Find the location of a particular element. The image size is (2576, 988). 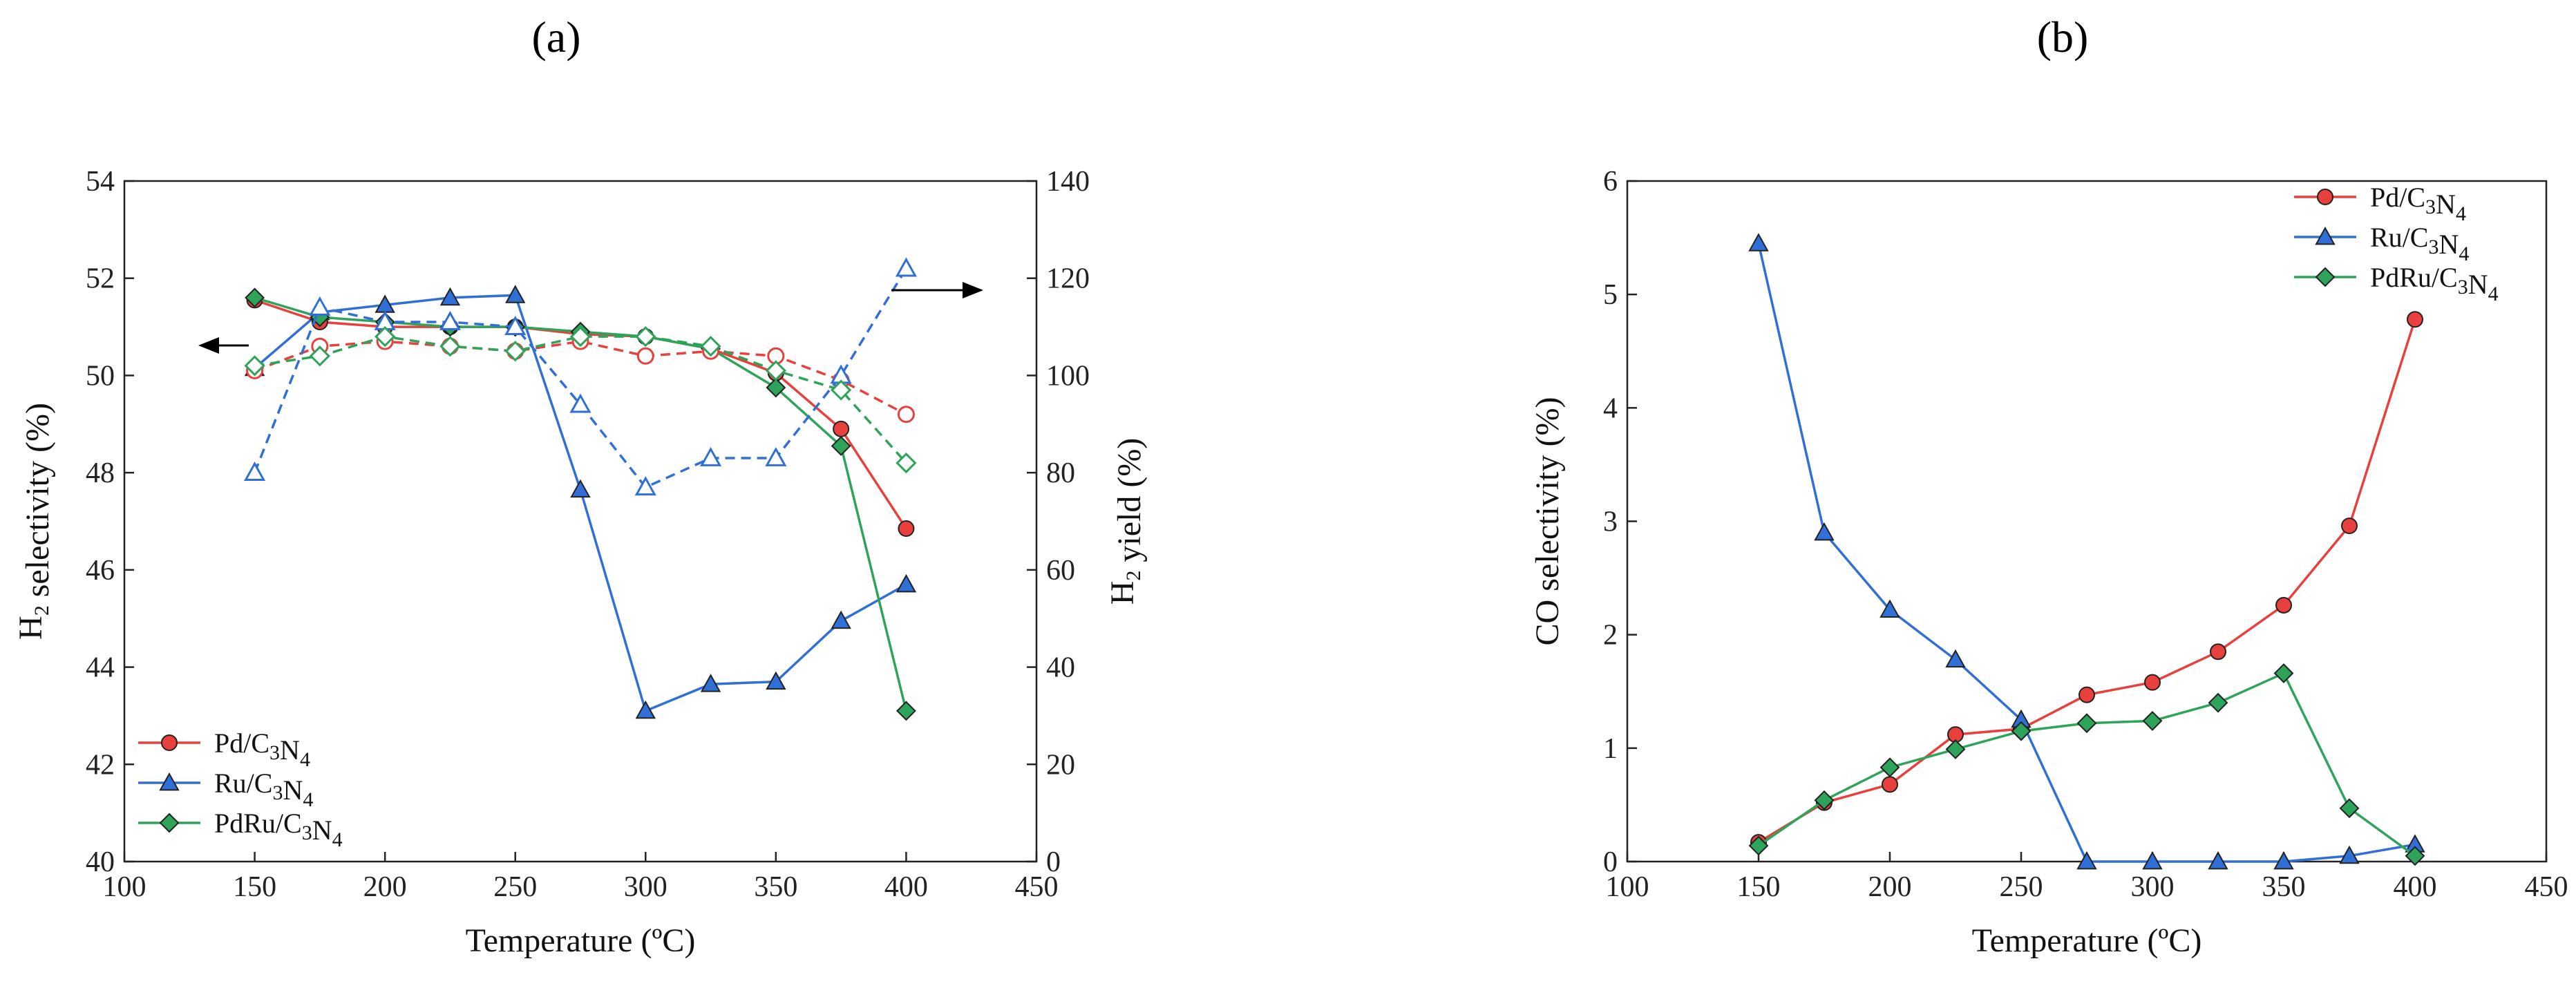

y-tick-label: 52 is located at coordinates (100, 279).